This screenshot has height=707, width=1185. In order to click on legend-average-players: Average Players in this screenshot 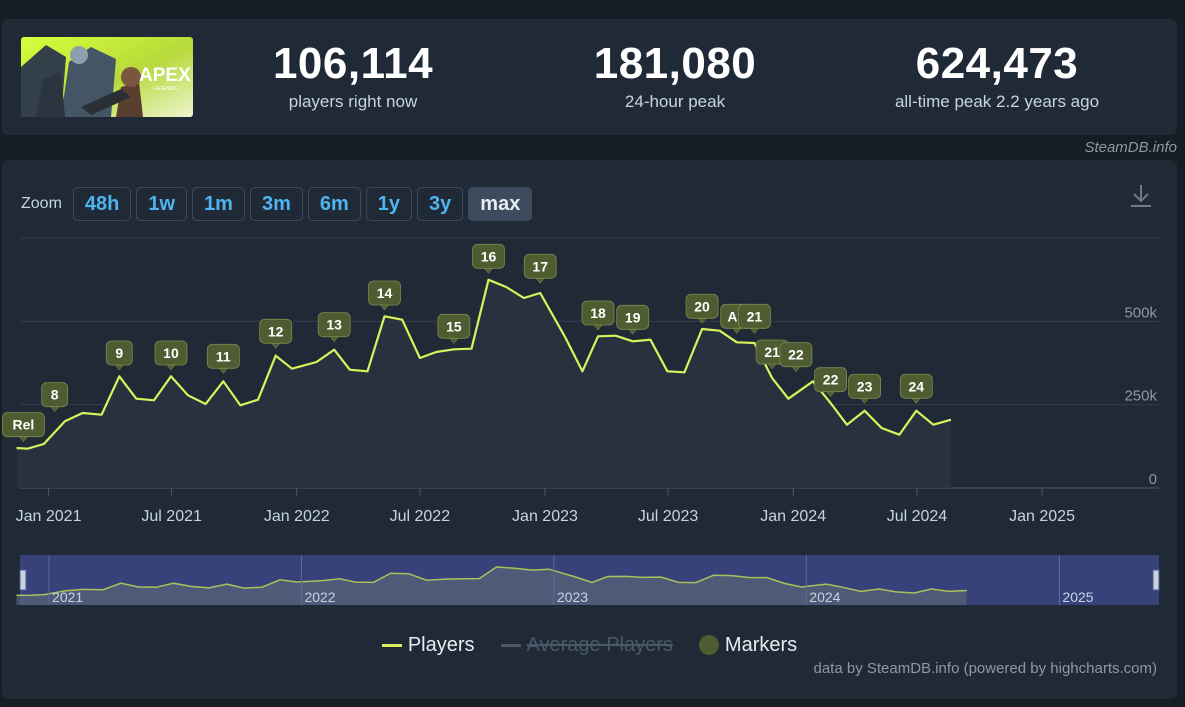, I will do `click(586, 645)`.